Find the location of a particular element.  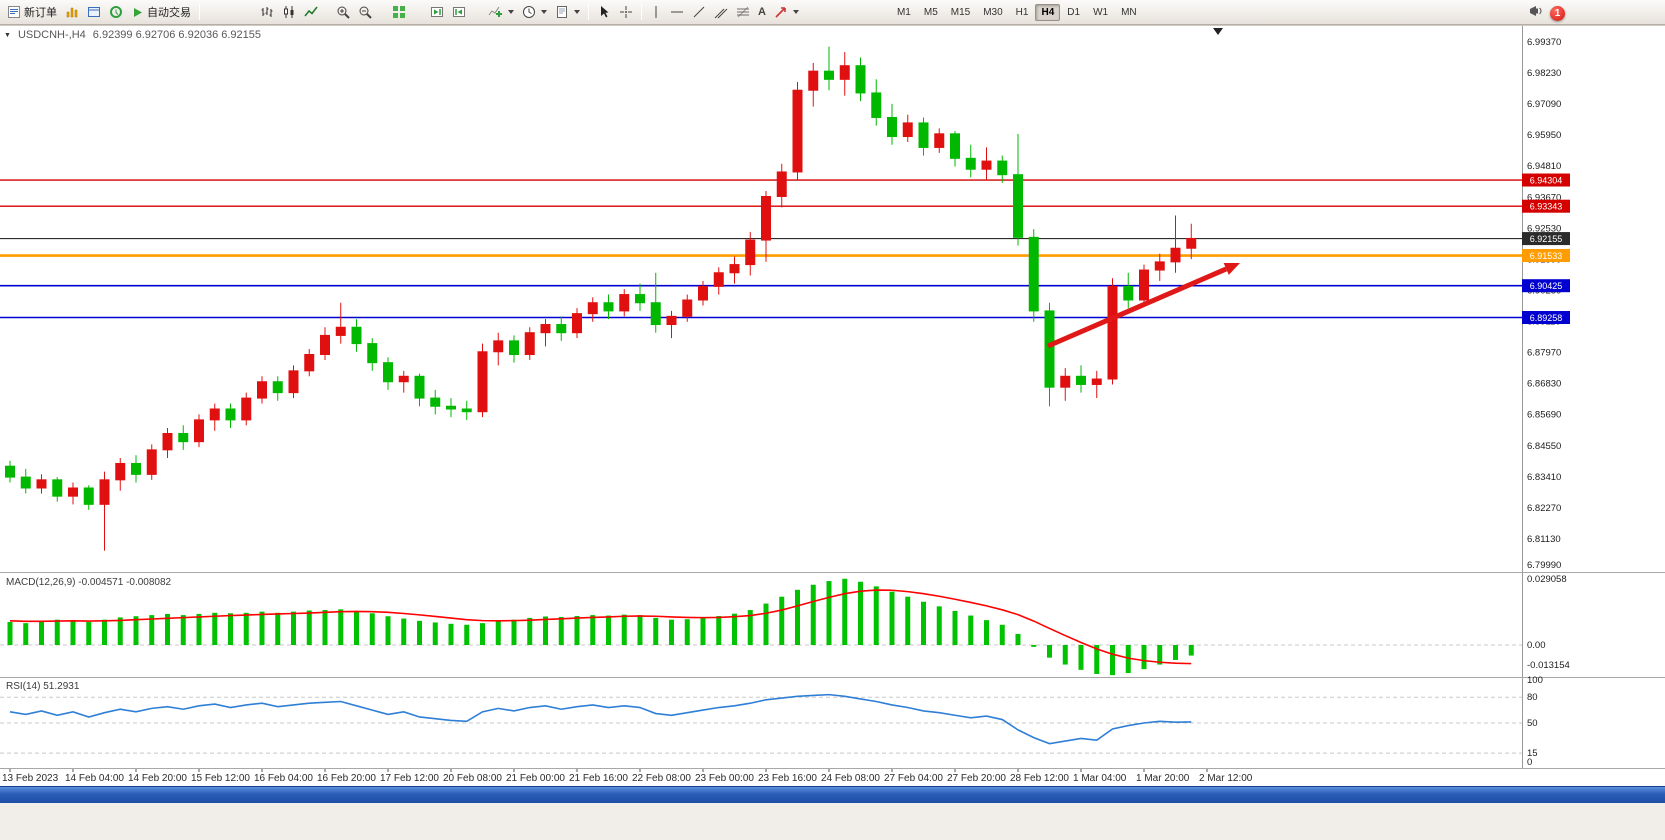

crosshair-icon is located at coordinates (626, 12).